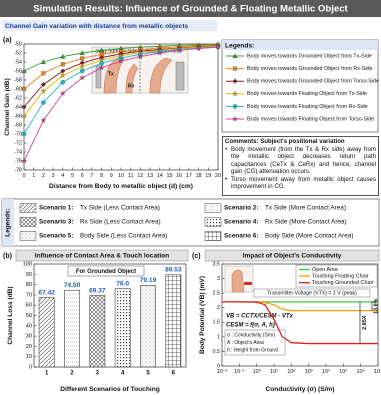  I want to click on scenario-legend-title: Legends:, so click(8, 222).